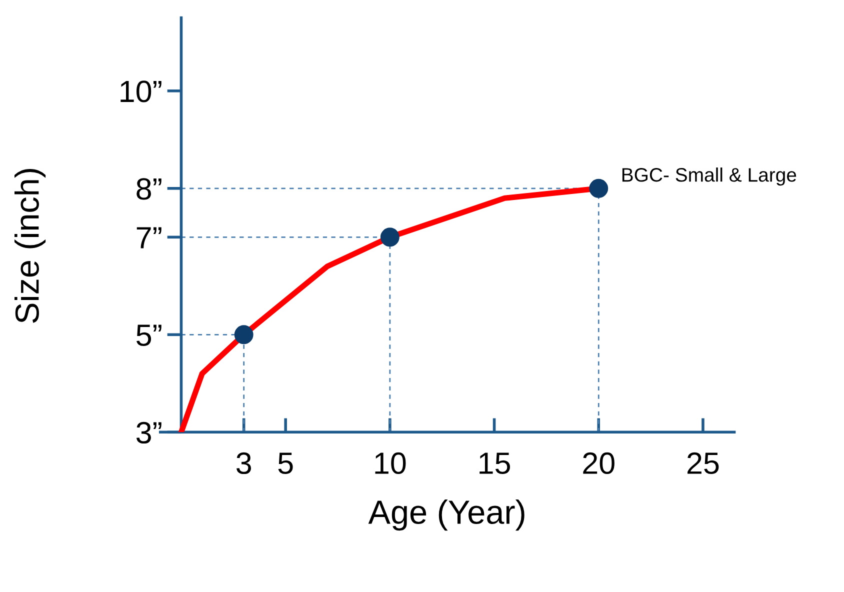  I want to click on x-tick-label: 3, so click(243, 463).